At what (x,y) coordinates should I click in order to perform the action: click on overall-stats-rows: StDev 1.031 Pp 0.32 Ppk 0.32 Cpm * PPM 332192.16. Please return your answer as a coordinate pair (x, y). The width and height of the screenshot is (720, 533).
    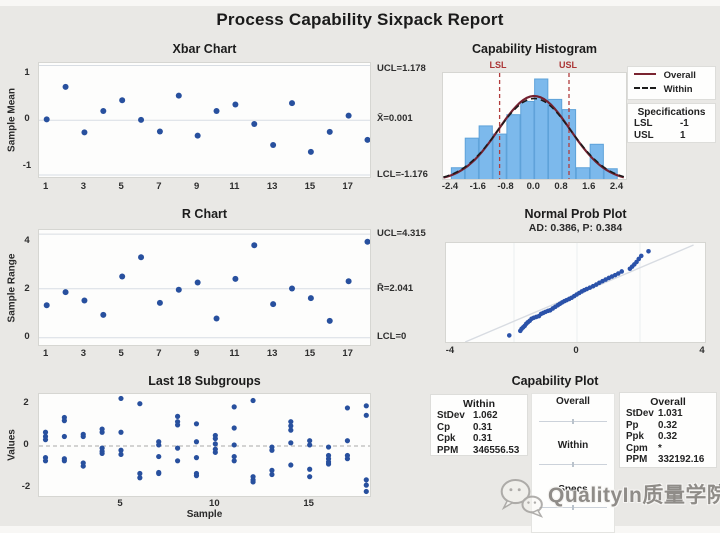
    Looking at the image, I should click on (668, 437).